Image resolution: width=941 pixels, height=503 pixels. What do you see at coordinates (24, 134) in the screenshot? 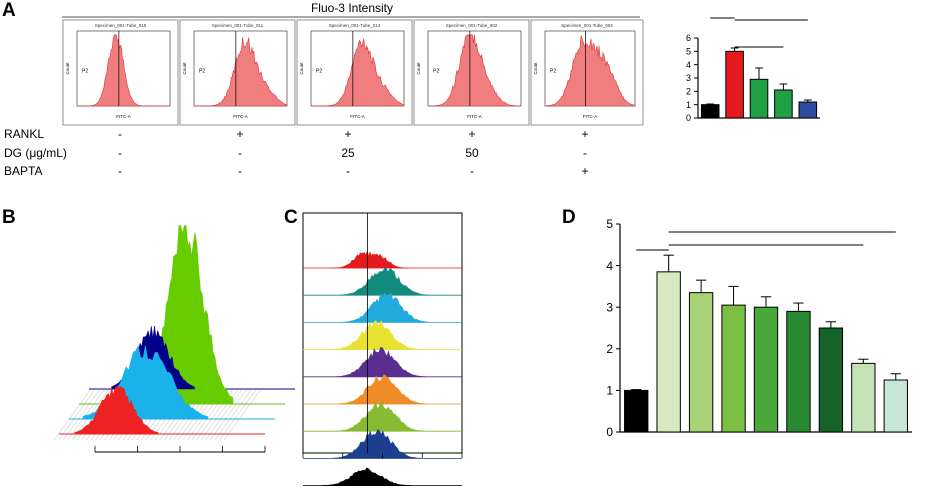
I see `condition-label: RANKL` at bounding box center [24, 134].